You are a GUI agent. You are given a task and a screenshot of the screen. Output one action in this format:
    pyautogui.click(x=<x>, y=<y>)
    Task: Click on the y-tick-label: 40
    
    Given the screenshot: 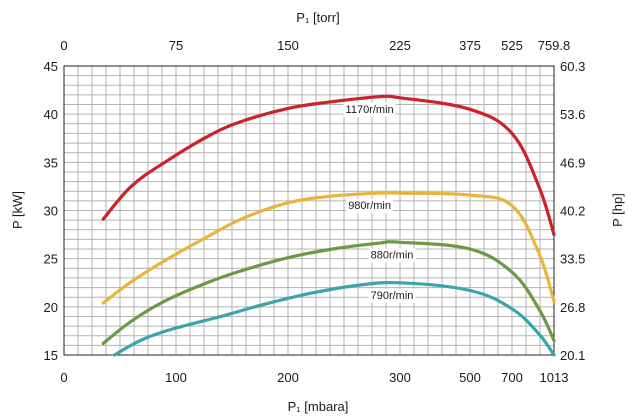 What is the action you would take?
    pyautogui.click(x=51, y=114)
    